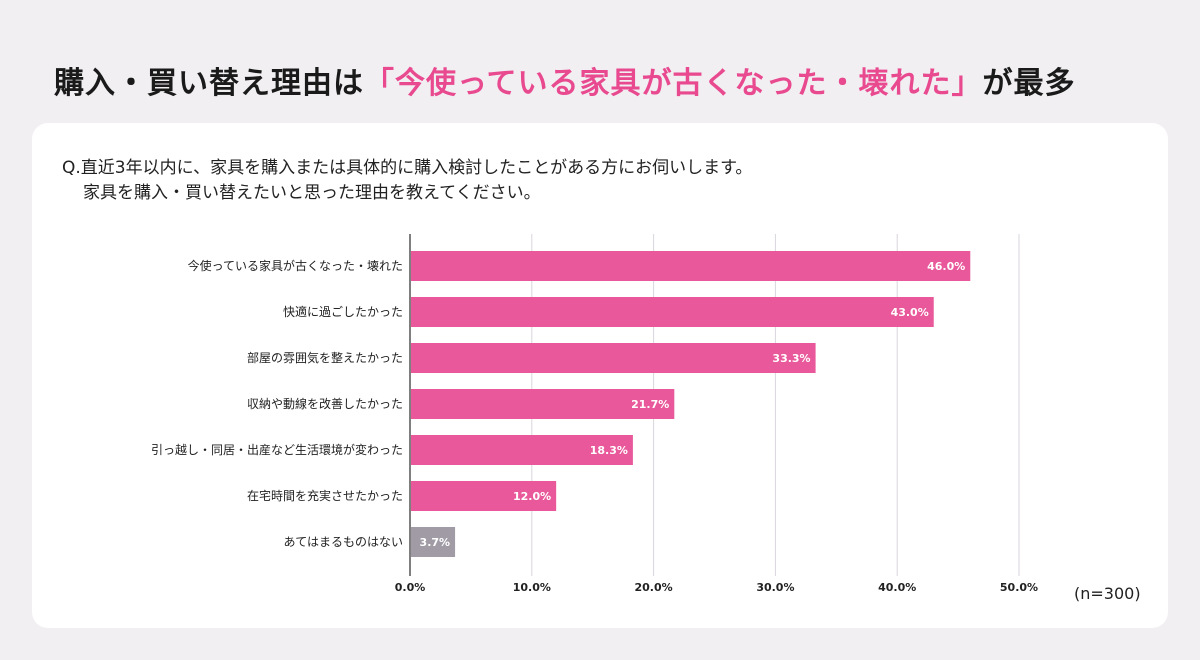  I want to click on value-label: 12.0%, so click(532, 496).